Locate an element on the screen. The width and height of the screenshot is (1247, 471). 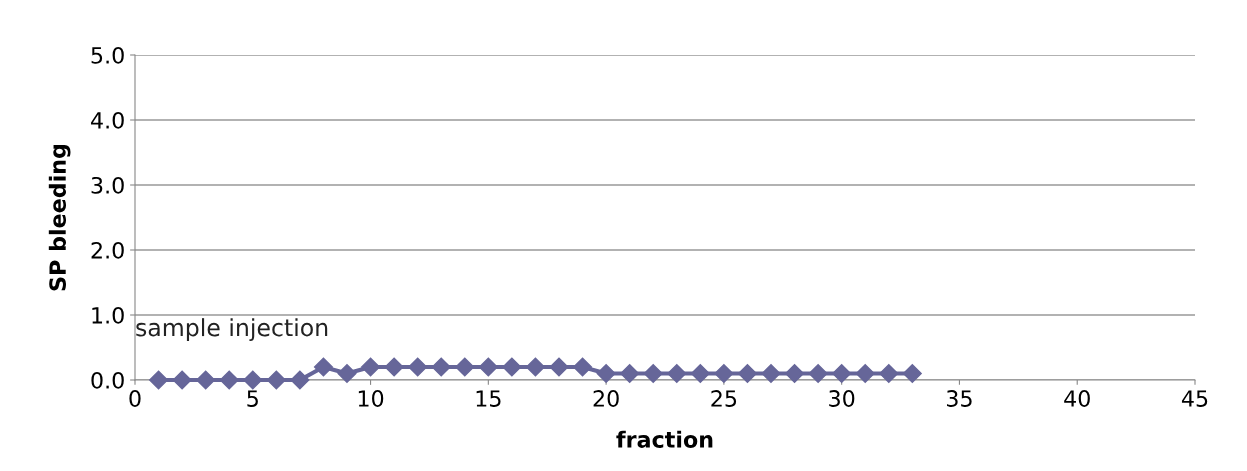
x-tick-label: 0 is located at coordinates (135, 398).